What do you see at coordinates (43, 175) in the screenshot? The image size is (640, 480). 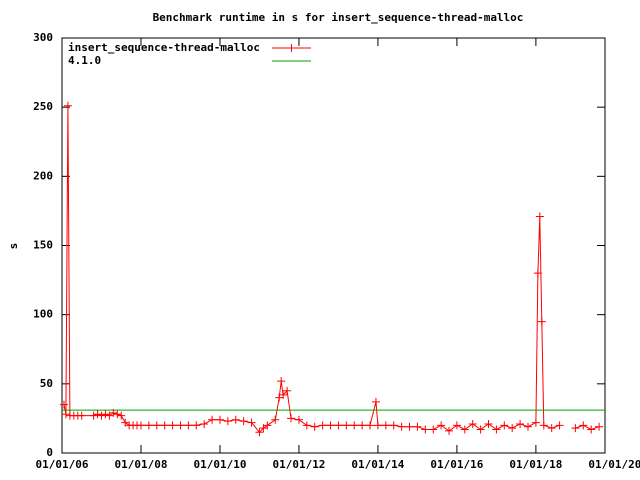 I see `y-tick-label: 200` at bounding box center [43, 175].